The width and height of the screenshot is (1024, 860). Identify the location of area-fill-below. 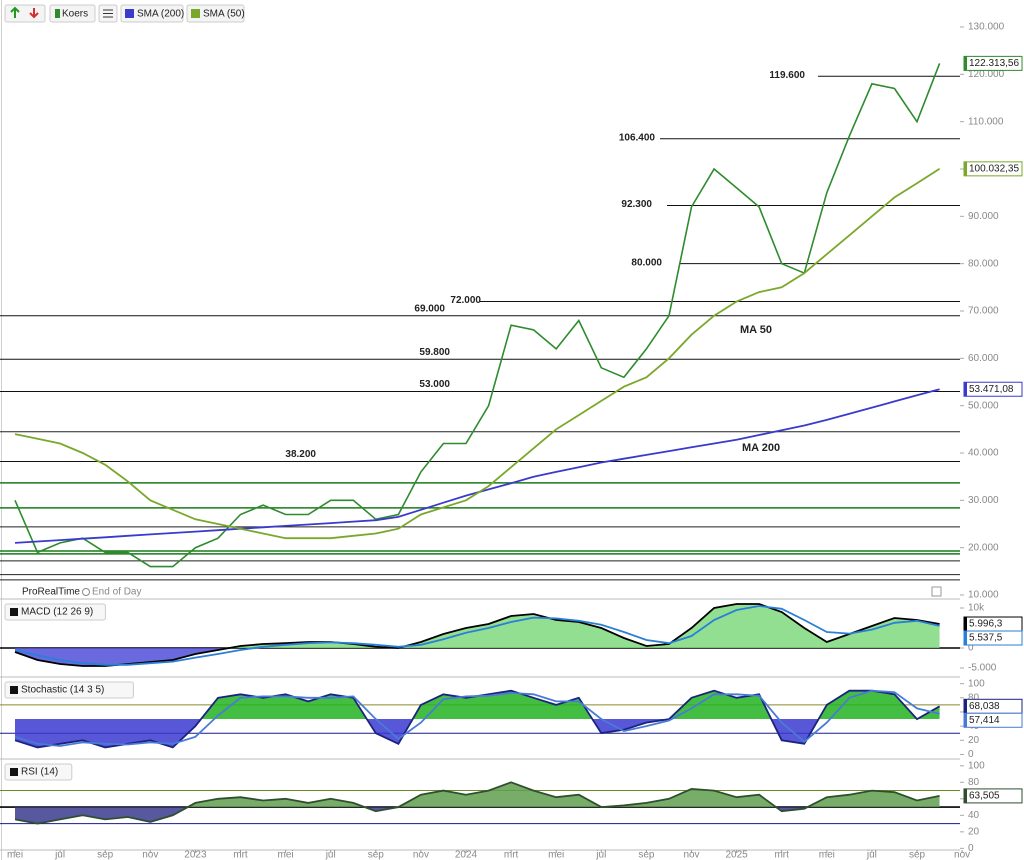
(477, 815).